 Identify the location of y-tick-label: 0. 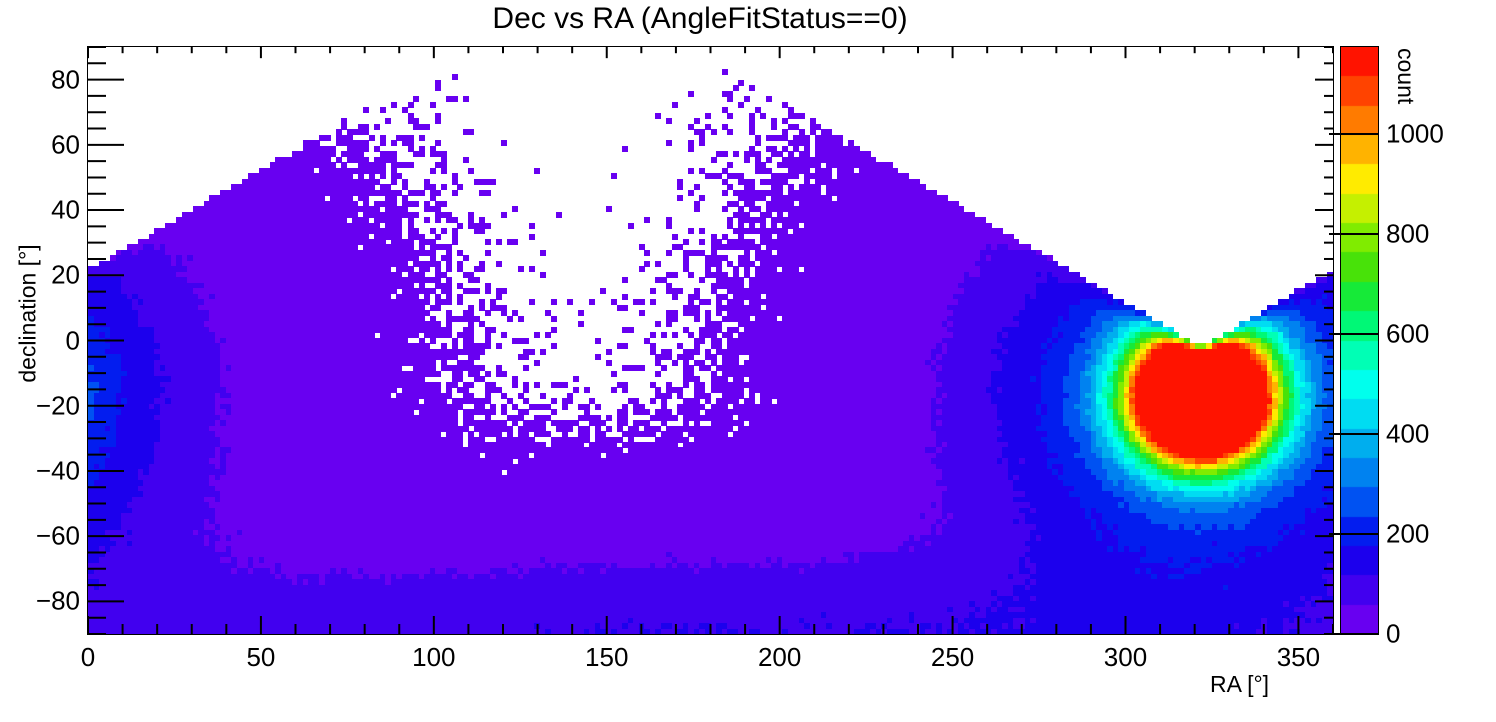
(72, 340).